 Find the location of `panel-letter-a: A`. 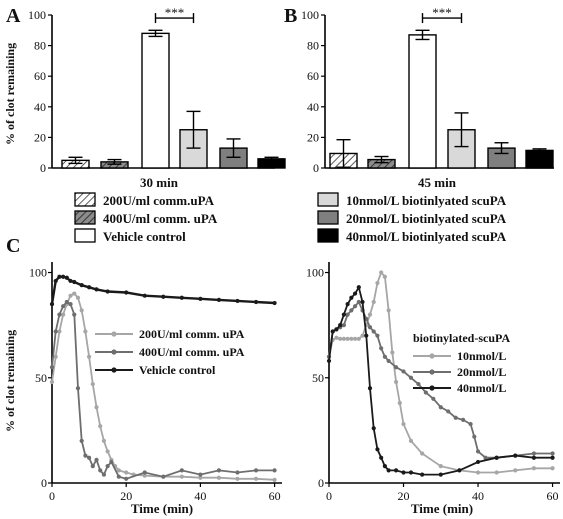

panel-letter-a: A is located at coordinates (13, 16).